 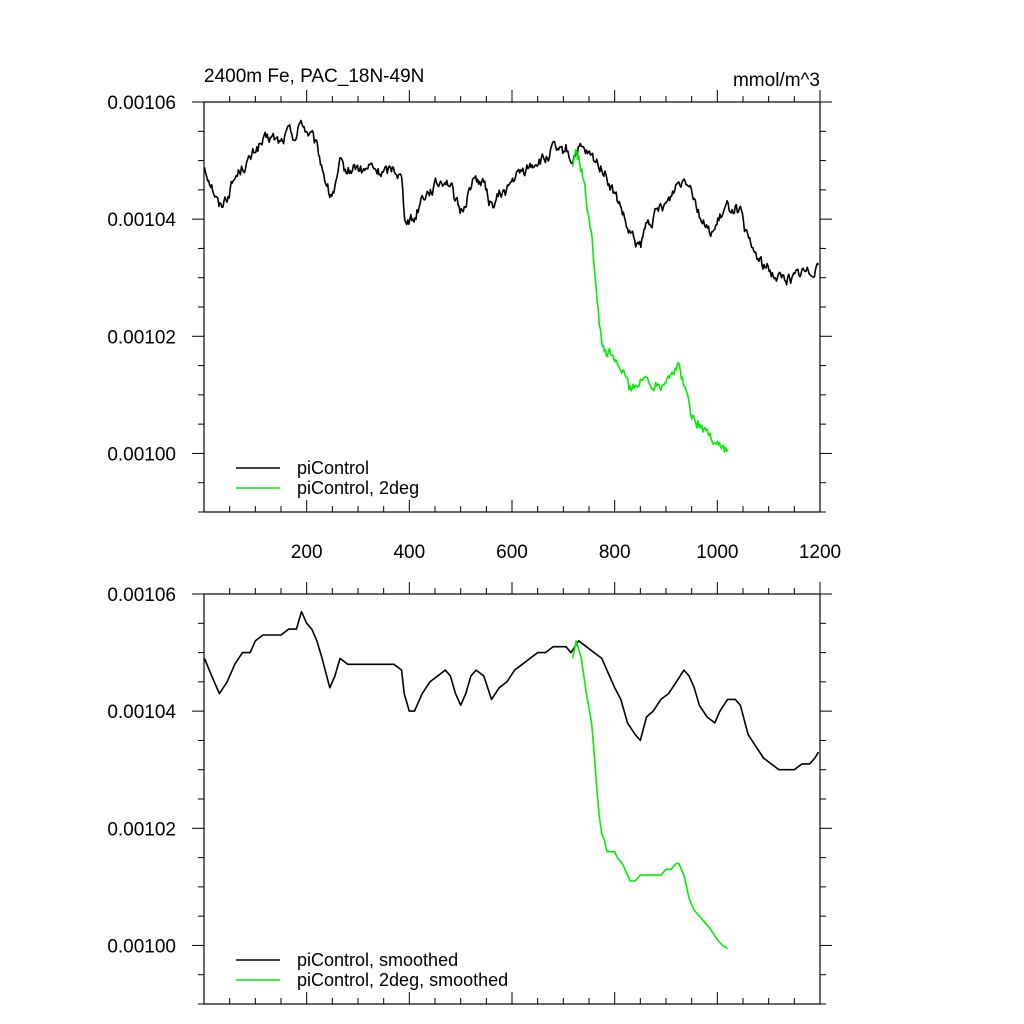 I want to click on legend-label: piControl, smoothed, so click(x=377, y=960).